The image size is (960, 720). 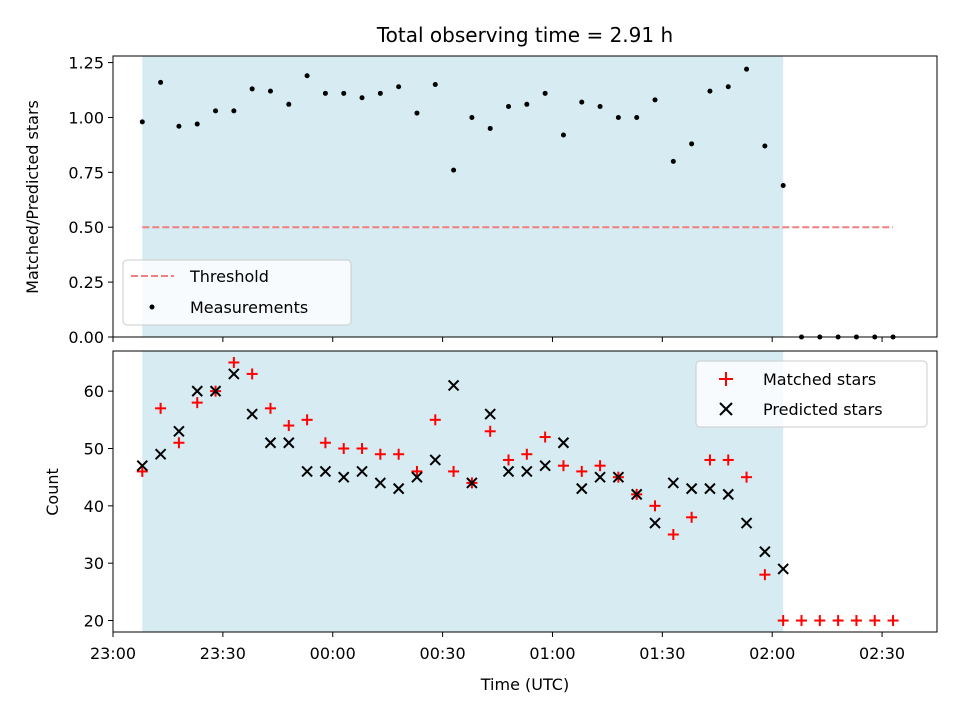 I want to click on top-legend: Threshold Measurements, so click(x=237, y=292).